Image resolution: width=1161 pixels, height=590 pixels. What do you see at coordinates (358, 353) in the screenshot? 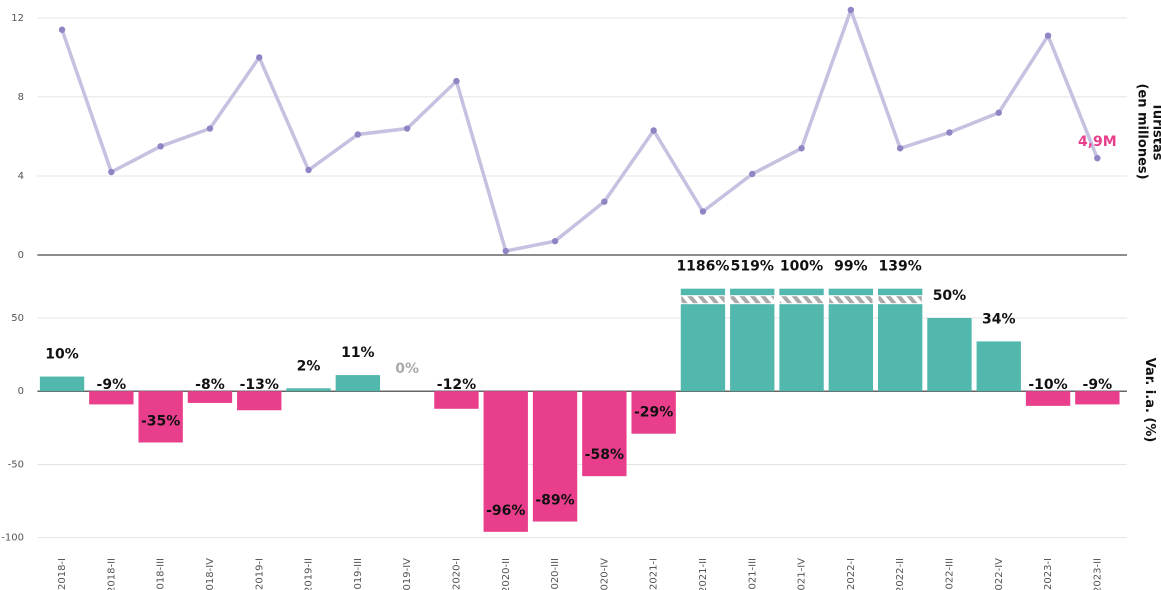
I see `value-label: 11%` at bounding box center [358, 353].